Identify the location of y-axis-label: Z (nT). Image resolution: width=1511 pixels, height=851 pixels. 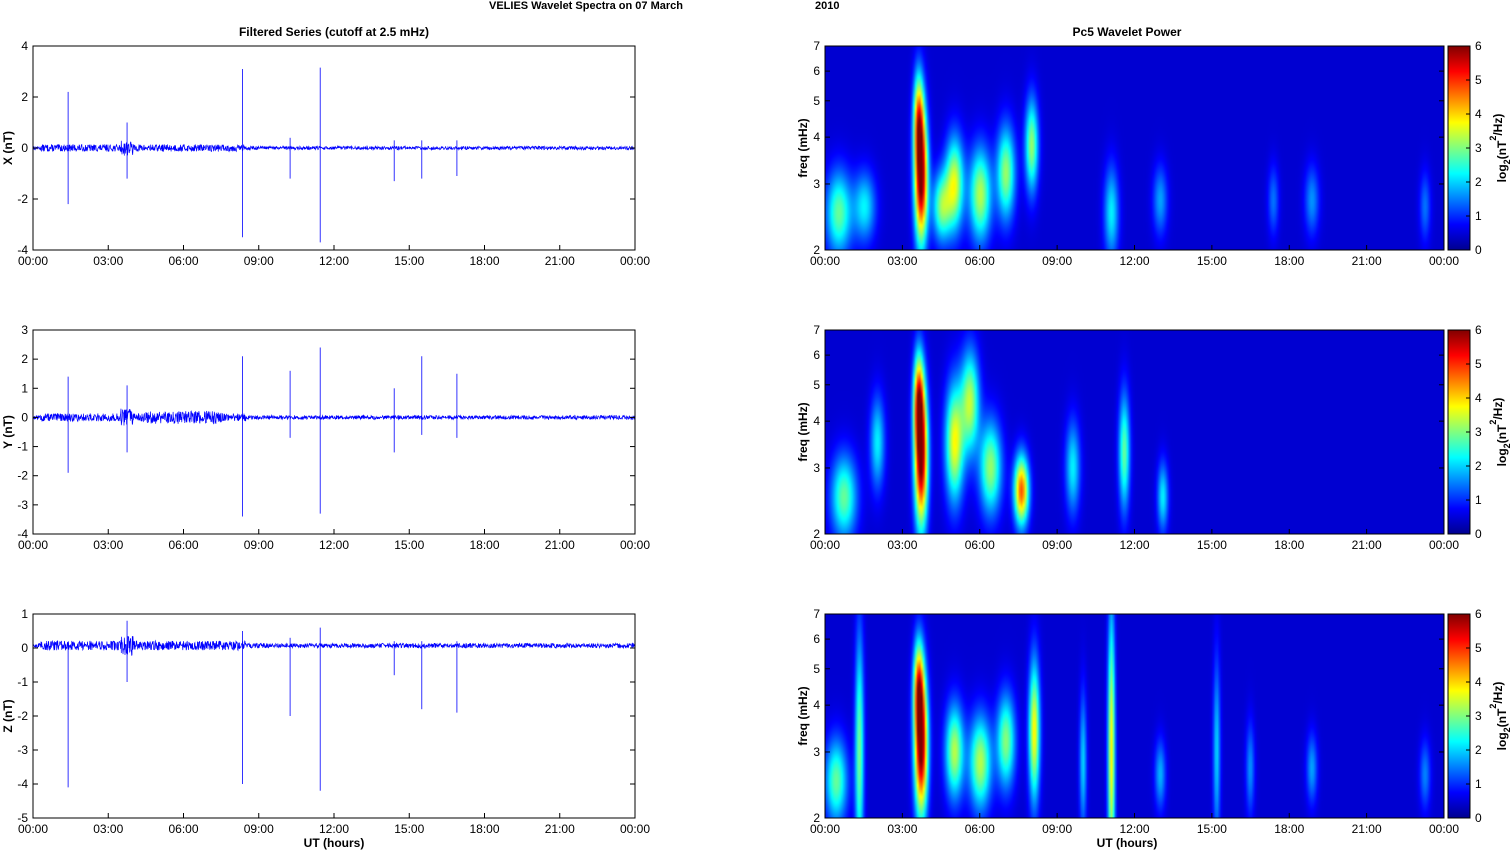
(8, 715).